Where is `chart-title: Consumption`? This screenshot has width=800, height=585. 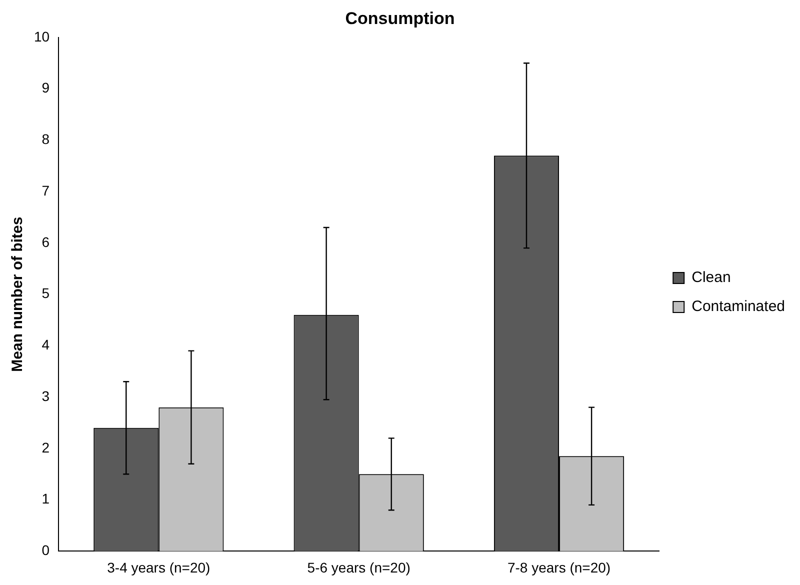 chart-title: Consumption is located at coordinates (400, 18).